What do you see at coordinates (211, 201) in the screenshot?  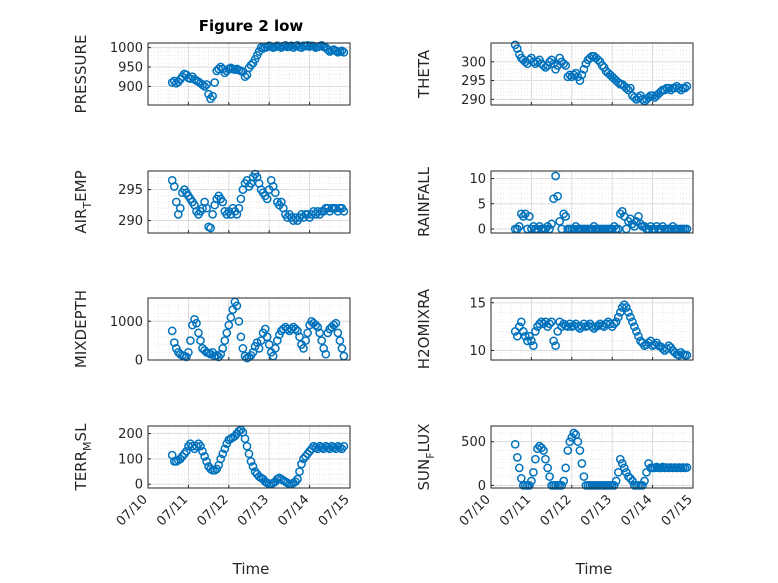 I see `subplot-3: 290 295 AIRTEMP` at bounding box center [211, 201].